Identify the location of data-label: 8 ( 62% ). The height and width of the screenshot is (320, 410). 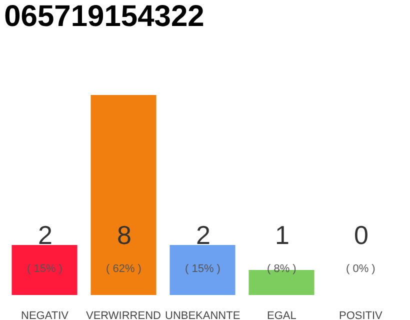
(124, 247).